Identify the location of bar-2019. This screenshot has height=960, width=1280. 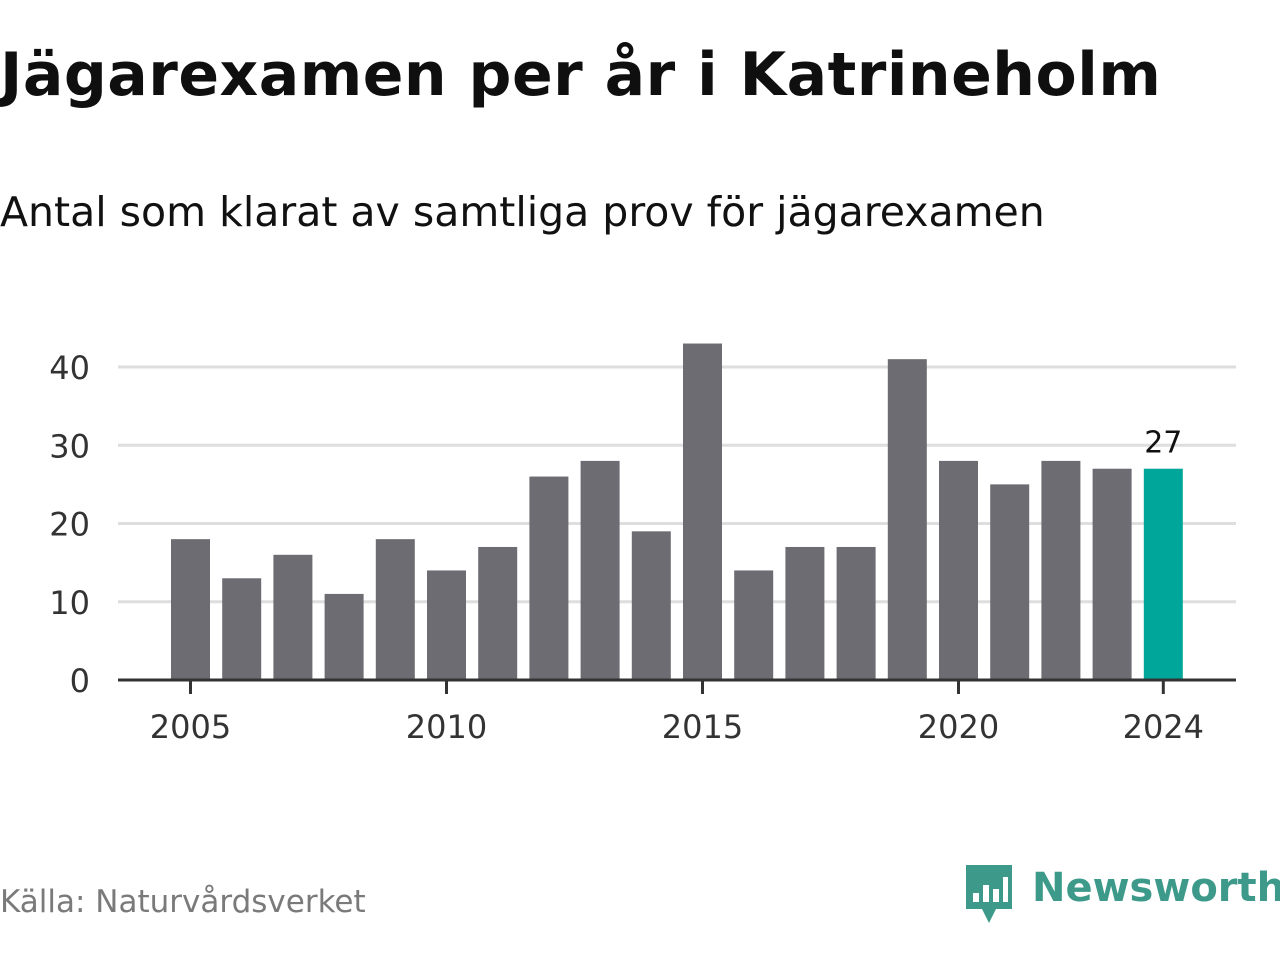
(907, 519).